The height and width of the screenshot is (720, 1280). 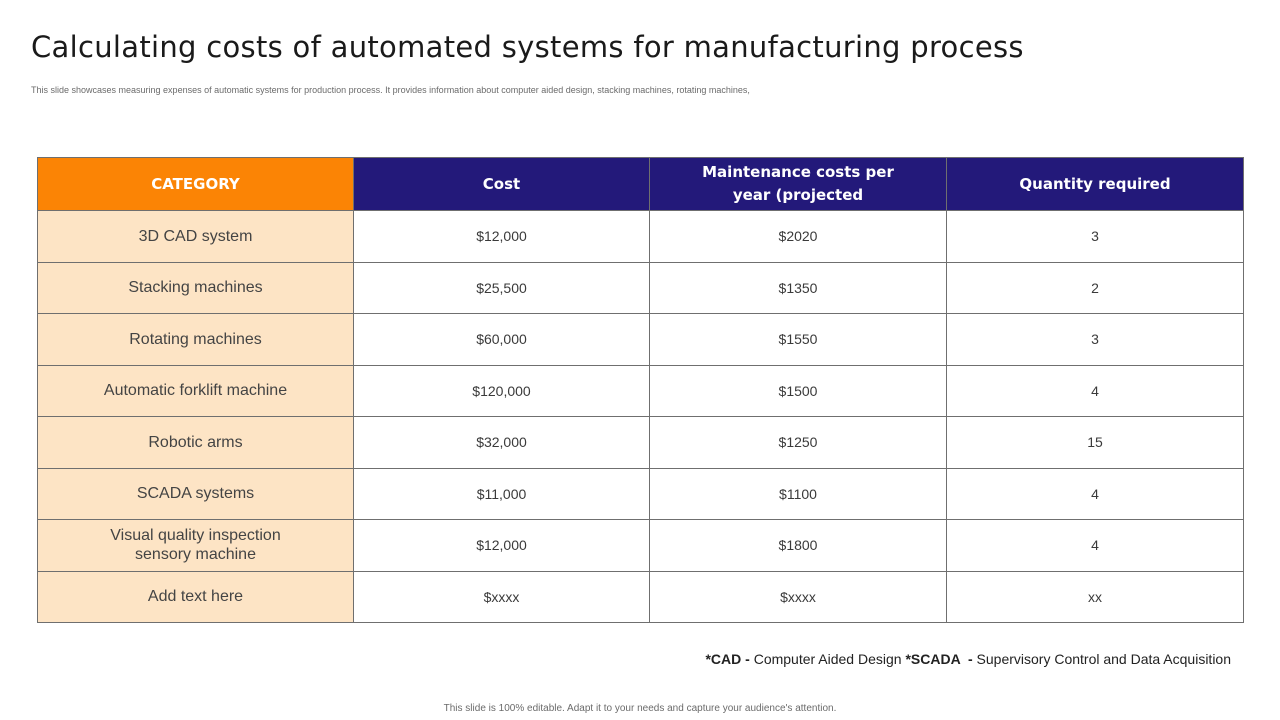 I want to click on cost-cell: $120,000, so click(x=501, y=390).